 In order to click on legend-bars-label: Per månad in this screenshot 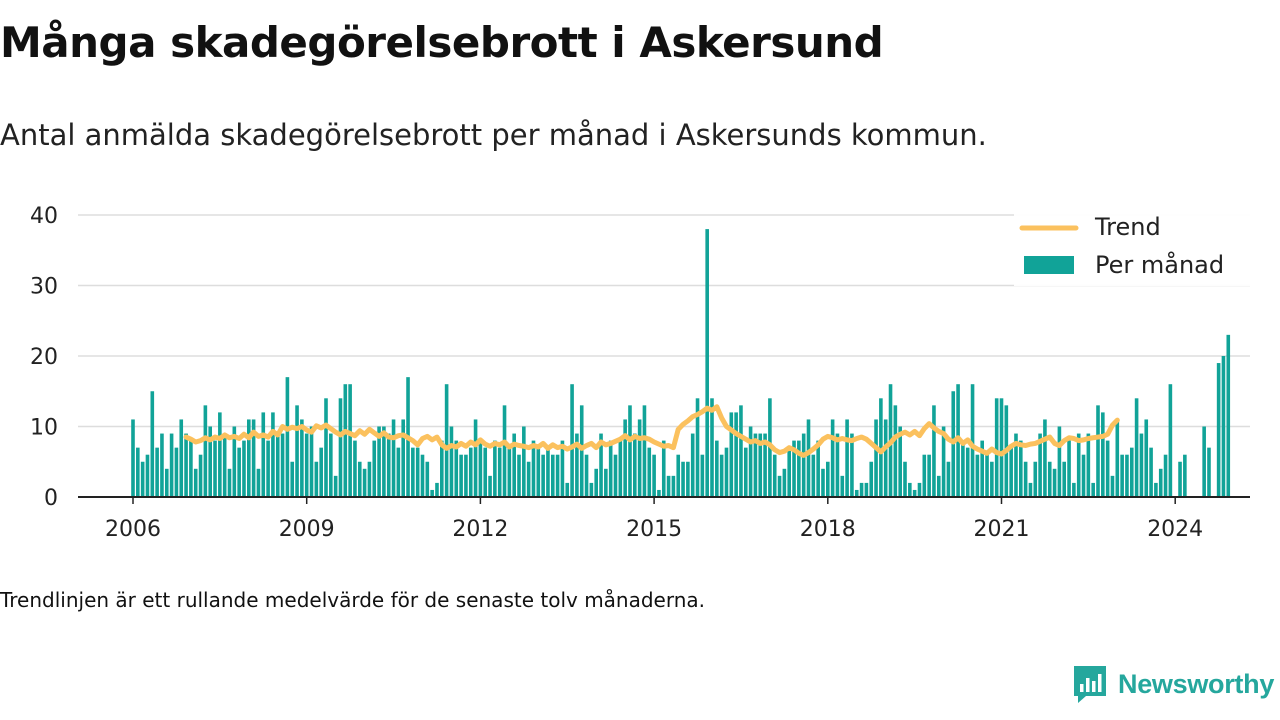, I will do `click(1159, 264)`.